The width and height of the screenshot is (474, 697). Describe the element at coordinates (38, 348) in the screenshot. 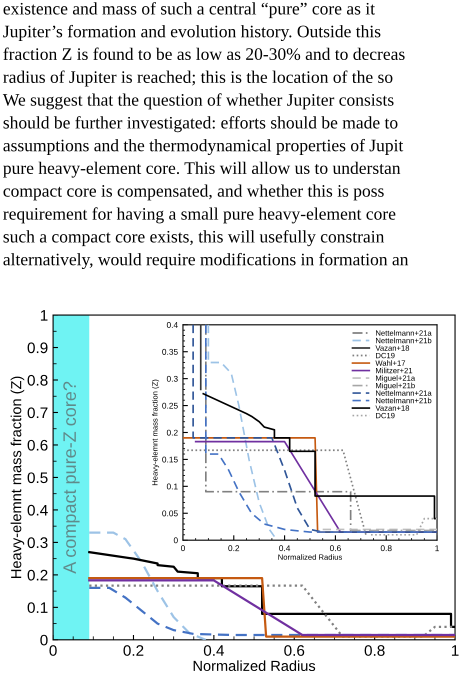

I see `y-tick-label: 0.9` at that location.